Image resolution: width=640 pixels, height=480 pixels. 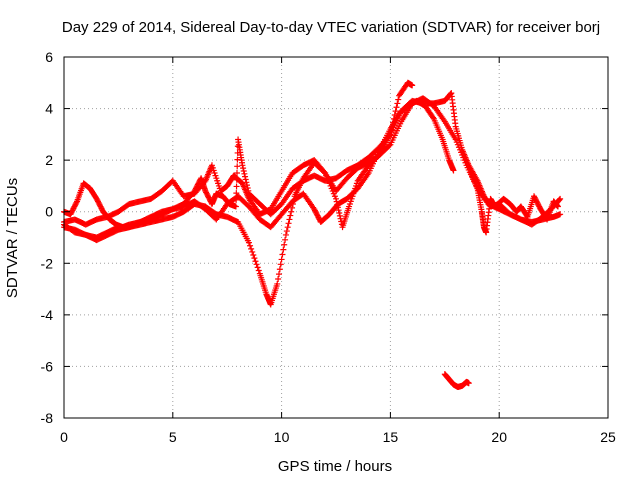 I want to click on series-track-e, so click(x=456, y=381).